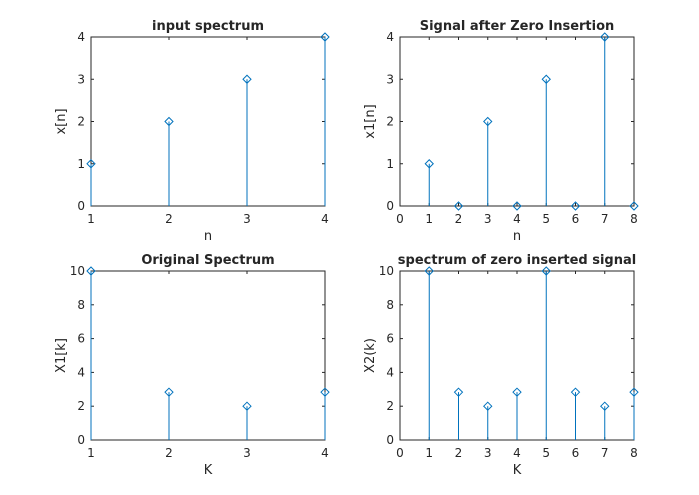 This screenshot has width=699, height=495. Describe the element at coordinates (208, 26) in the screenshot. I see `chart-title: input spectrum` at that location.